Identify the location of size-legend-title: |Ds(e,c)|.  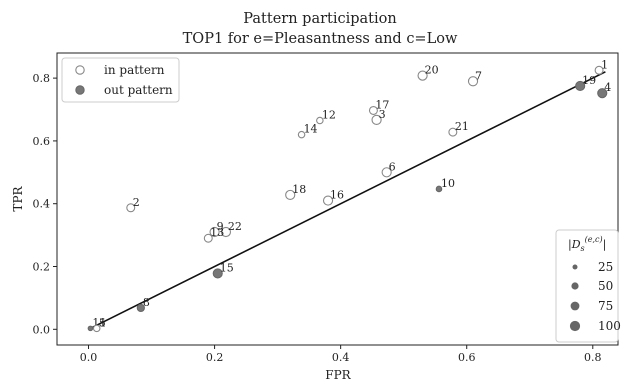
(587, 244).